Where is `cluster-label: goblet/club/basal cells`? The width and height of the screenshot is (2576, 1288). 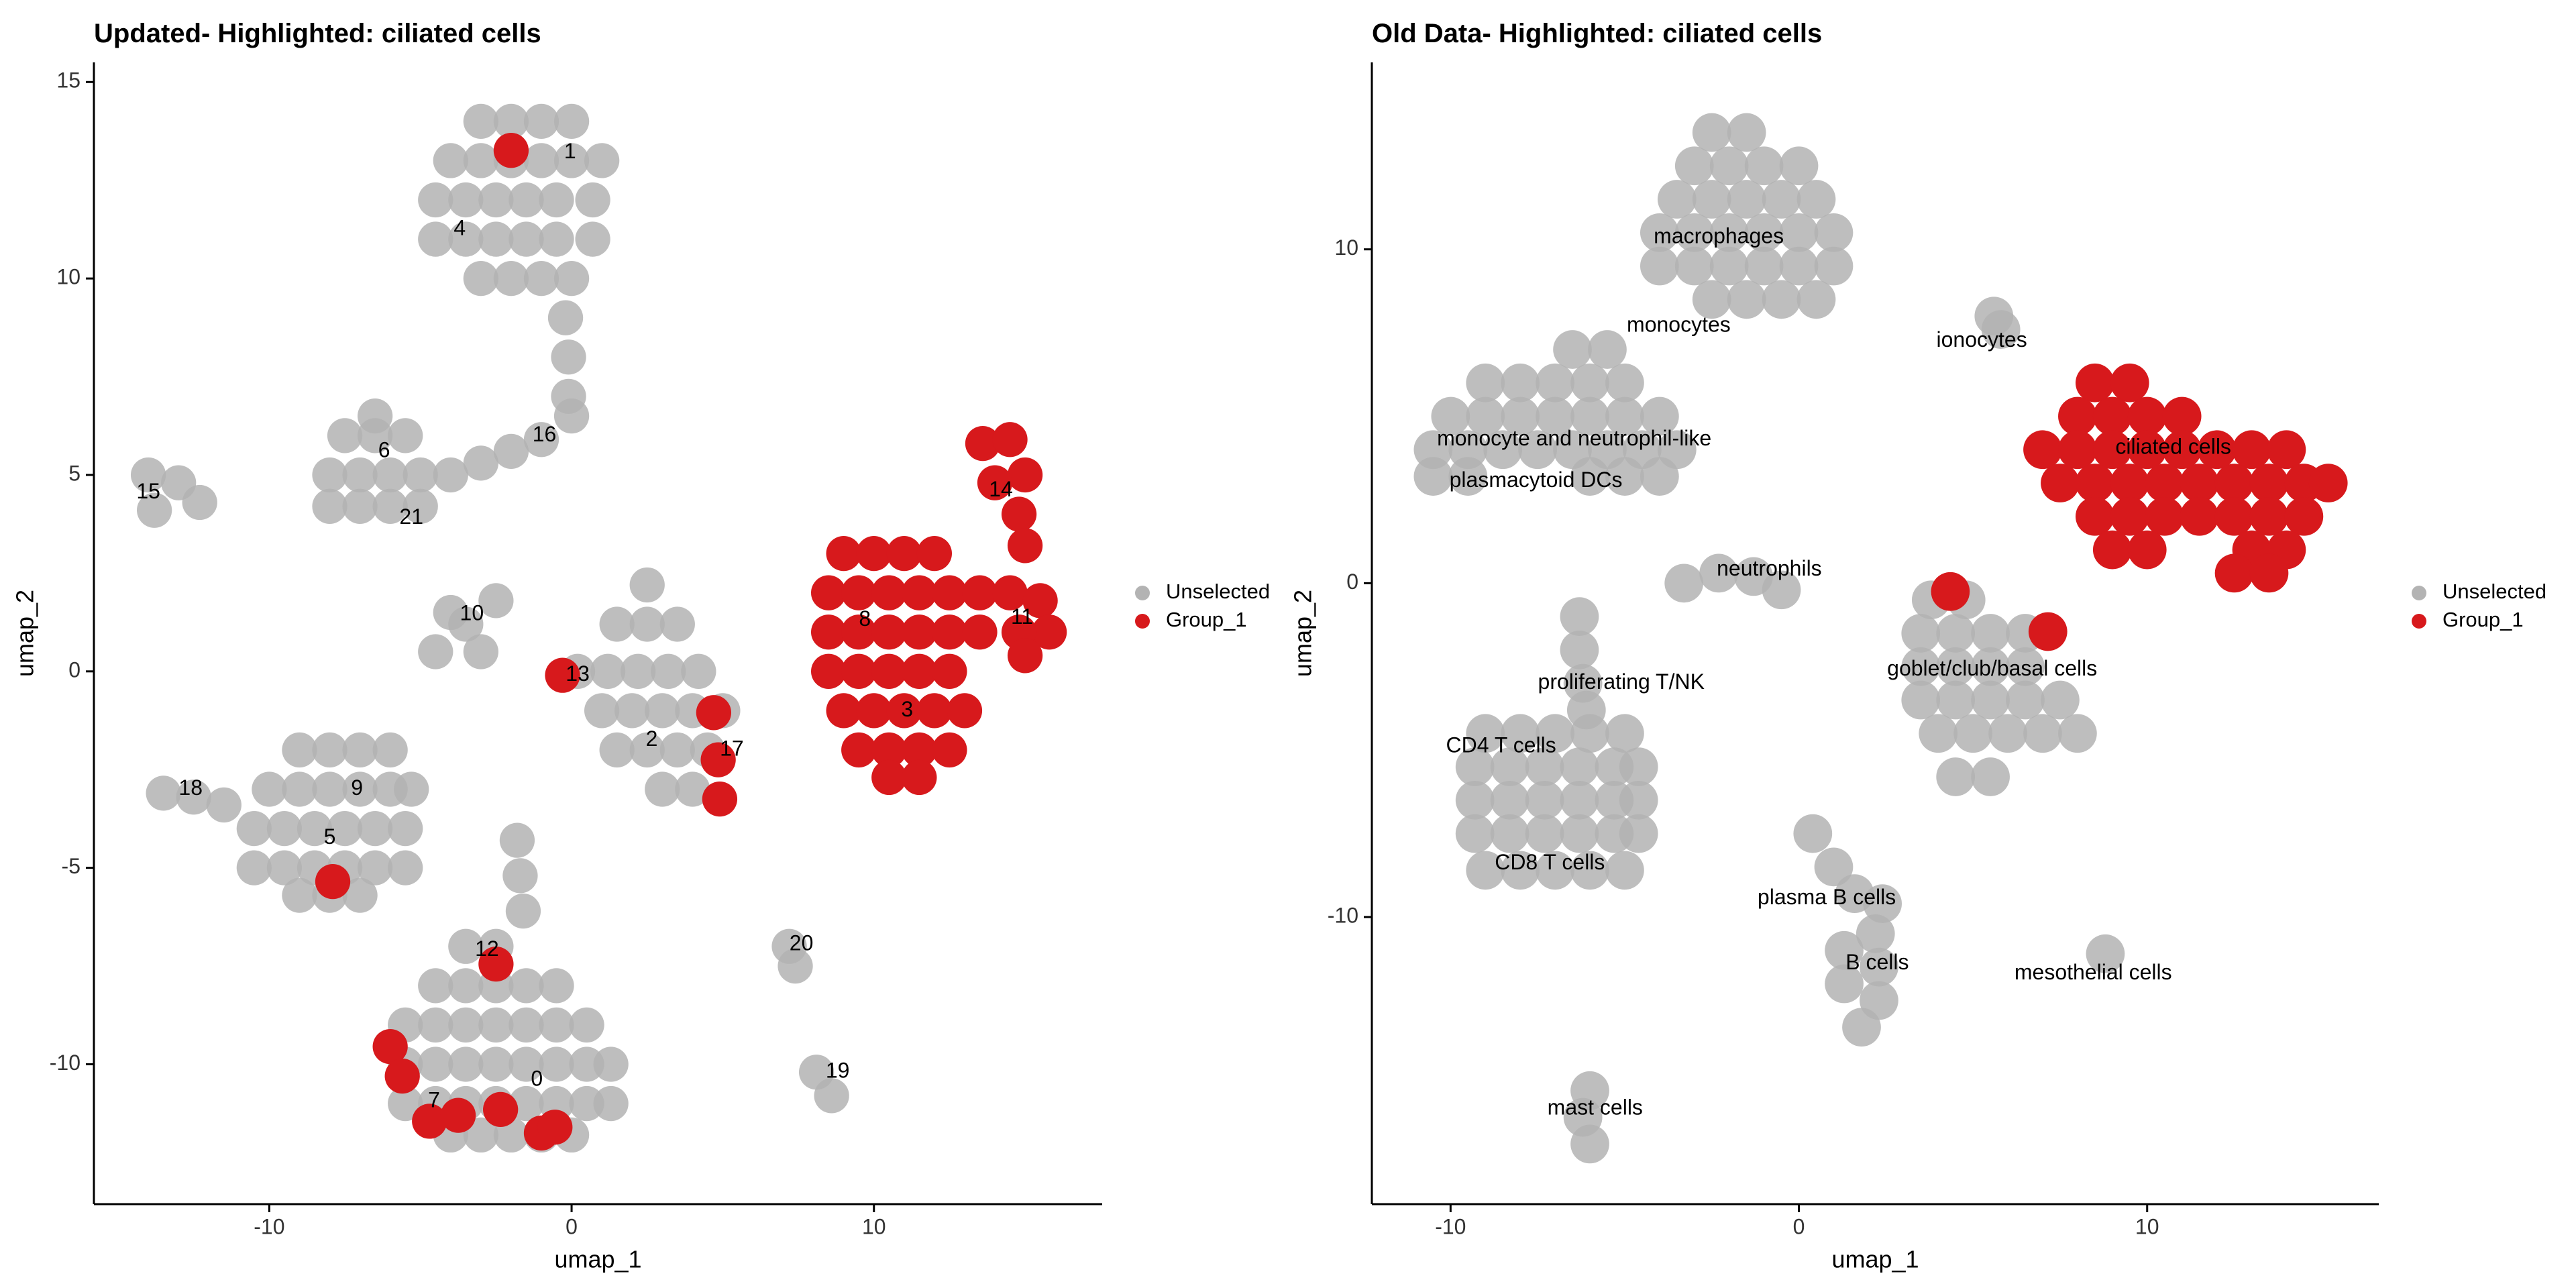 cluster-label: goblet/club/basal cells is located at coordinates (1992, 668).